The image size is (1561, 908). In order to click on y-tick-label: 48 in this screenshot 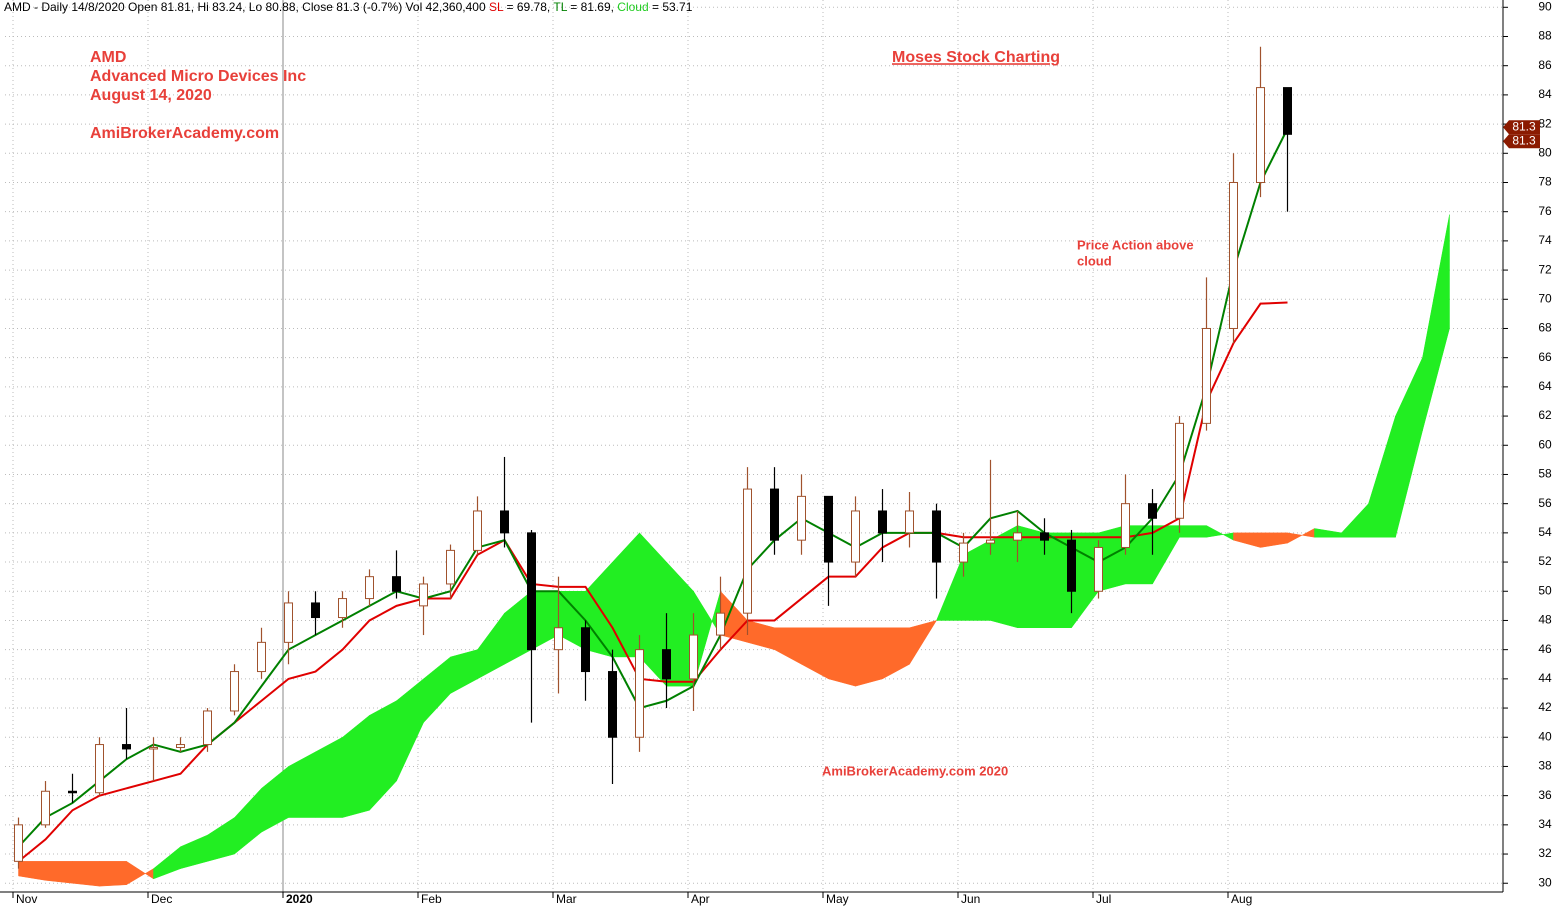, I will do `click(1545, 620)`.